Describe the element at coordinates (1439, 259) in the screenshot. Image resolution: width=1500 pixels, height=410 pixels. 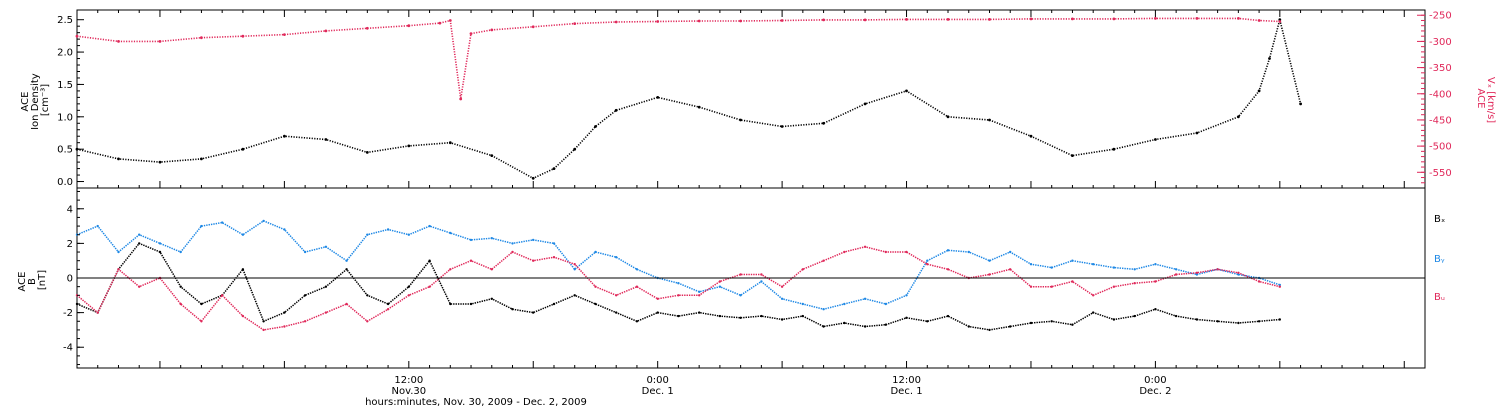
I see `legend-by: Bᵧ` at that location.